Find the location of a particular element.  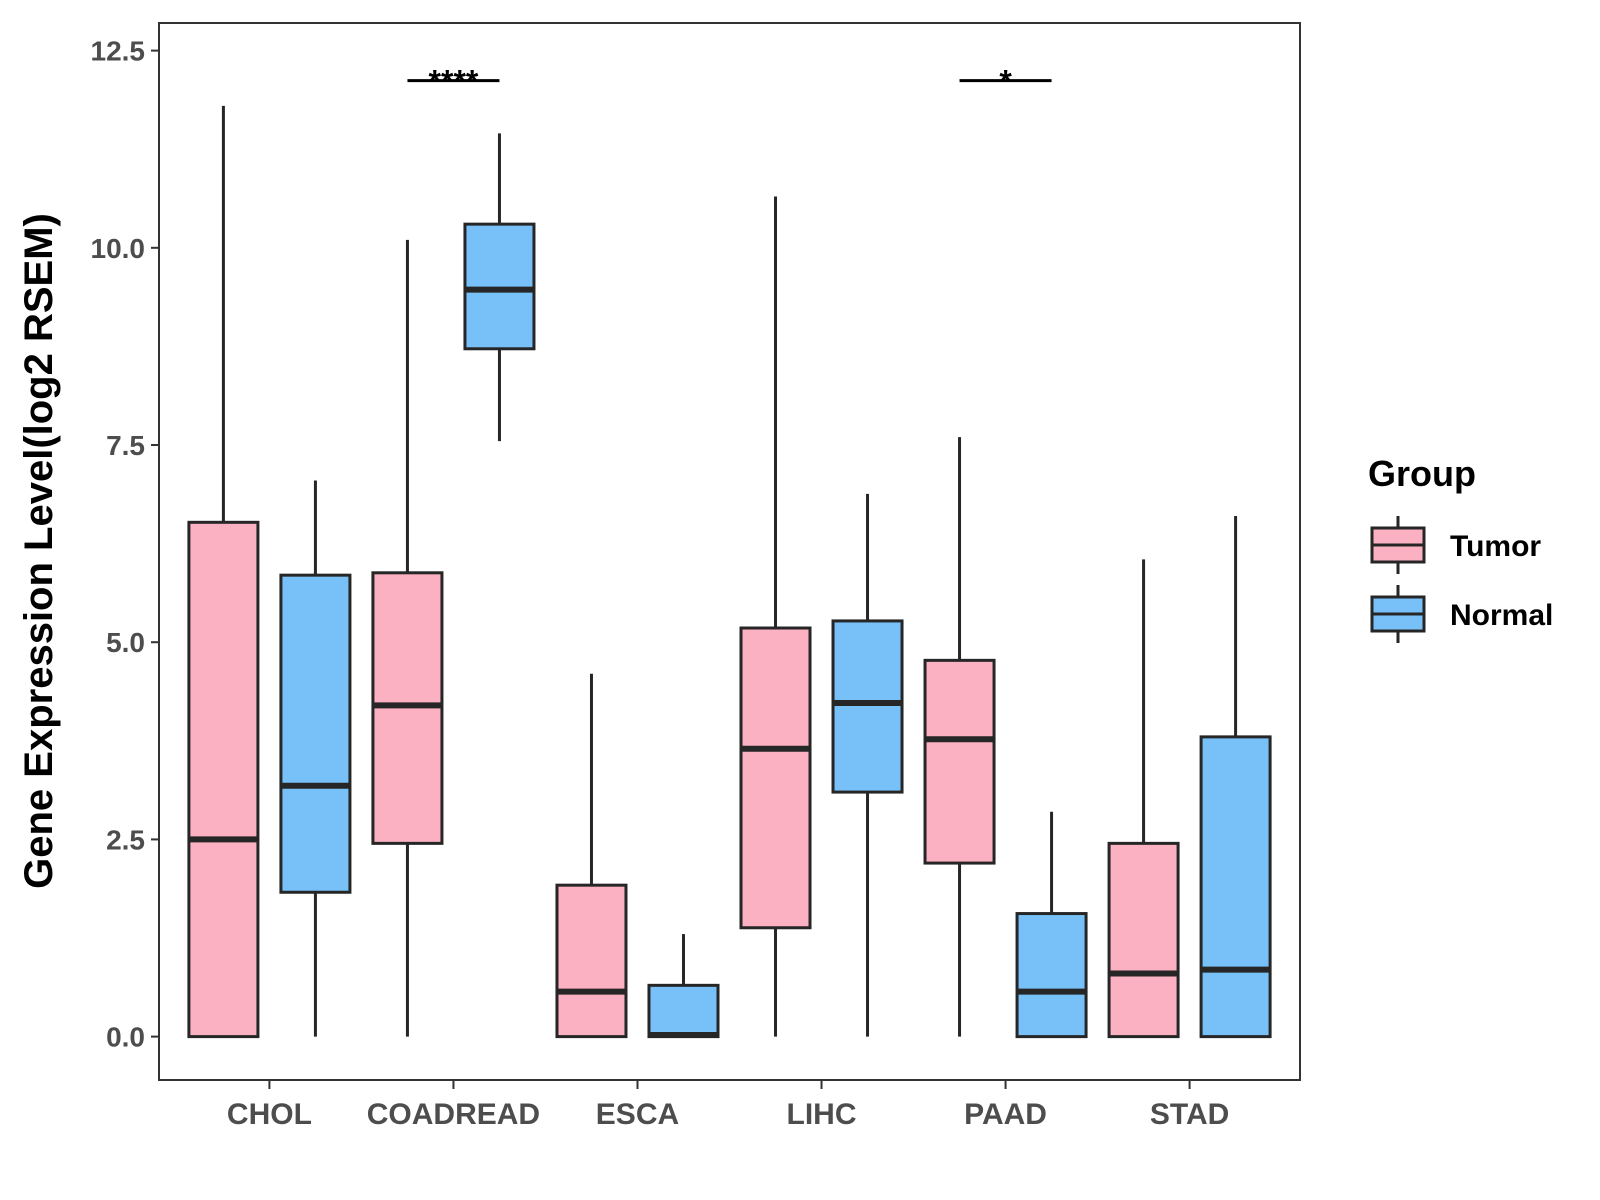

legend-label-normal: Normal is located at coordinates (1501, 615).